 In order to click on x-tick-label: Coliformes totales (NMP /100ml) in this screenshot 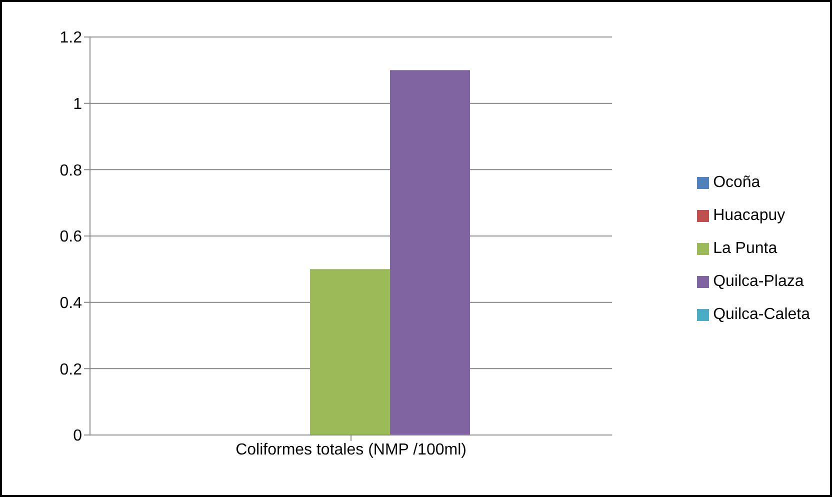, I will do `click(351, 449)`.